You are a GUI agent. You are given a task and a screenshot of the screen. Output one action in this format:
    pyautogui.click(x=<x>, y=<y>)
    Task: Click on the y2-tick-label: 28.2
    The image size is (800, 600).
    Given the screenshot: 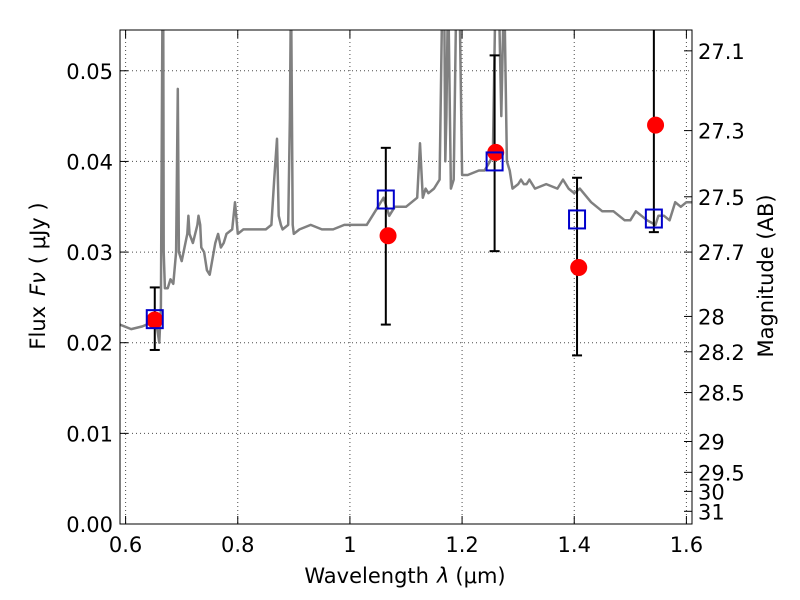 What is the action you would take?
    pyautogui.click(x=721, y=353)
    